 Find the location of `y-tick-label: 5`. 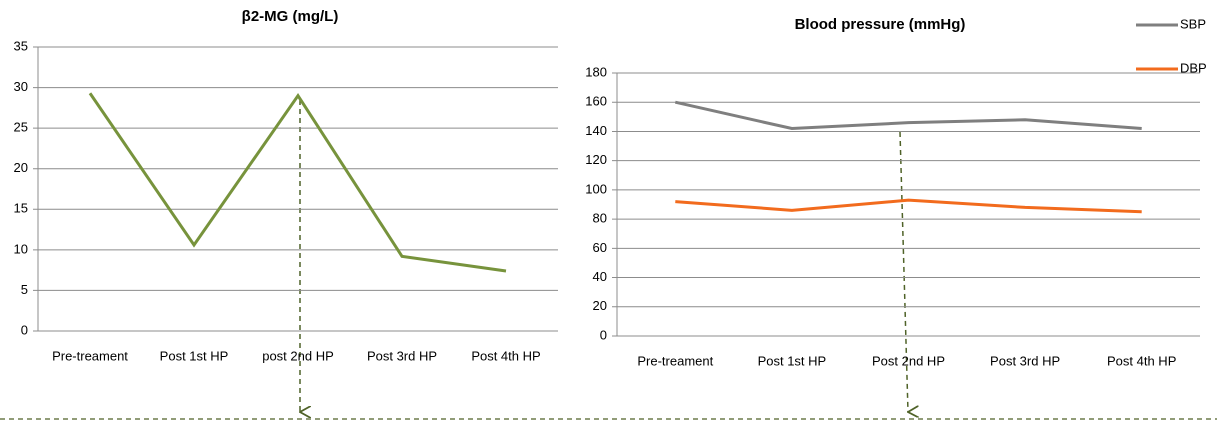

y-tick-label: 5 is located at coordinates (24, 289).